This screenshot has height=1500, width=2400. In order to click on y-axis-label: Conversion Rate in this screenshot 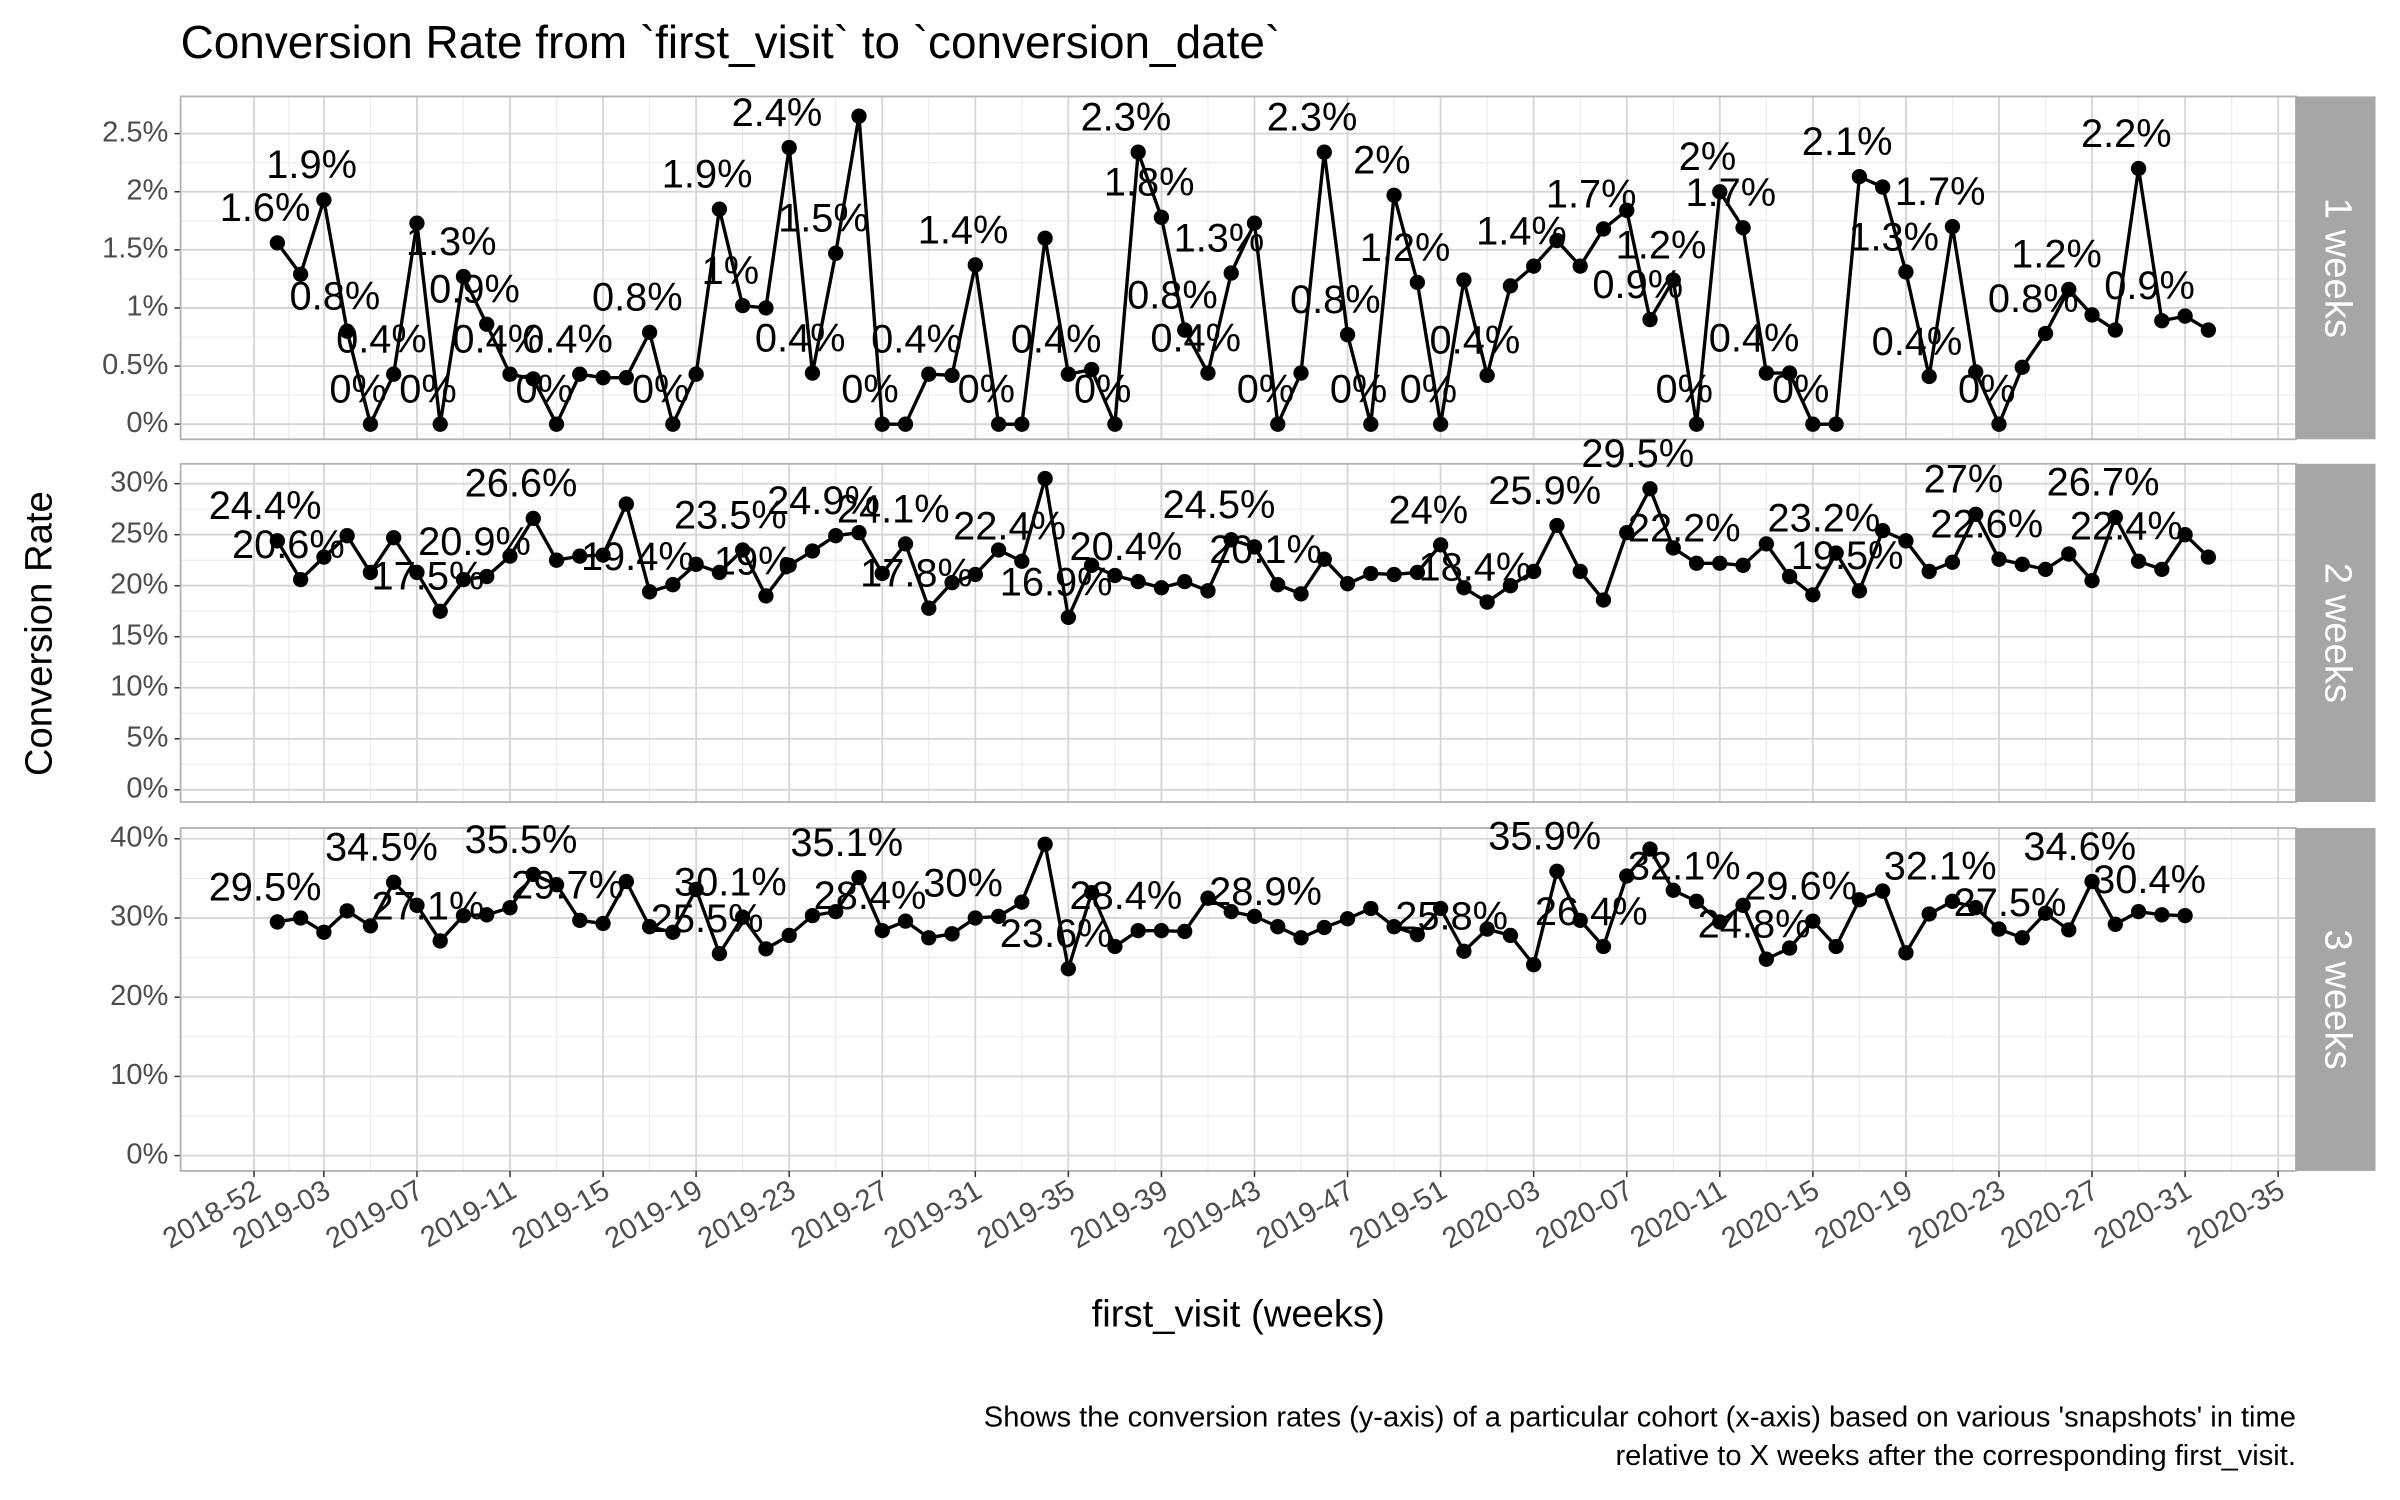, I will do `click(38, 633)`.